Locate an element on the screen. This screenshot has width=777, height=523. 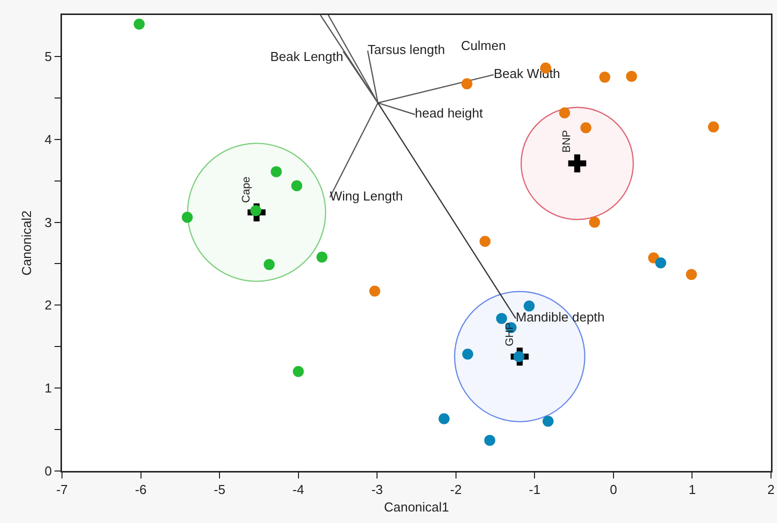
y-tick-label: 1 is located at coordinates (48, 388).